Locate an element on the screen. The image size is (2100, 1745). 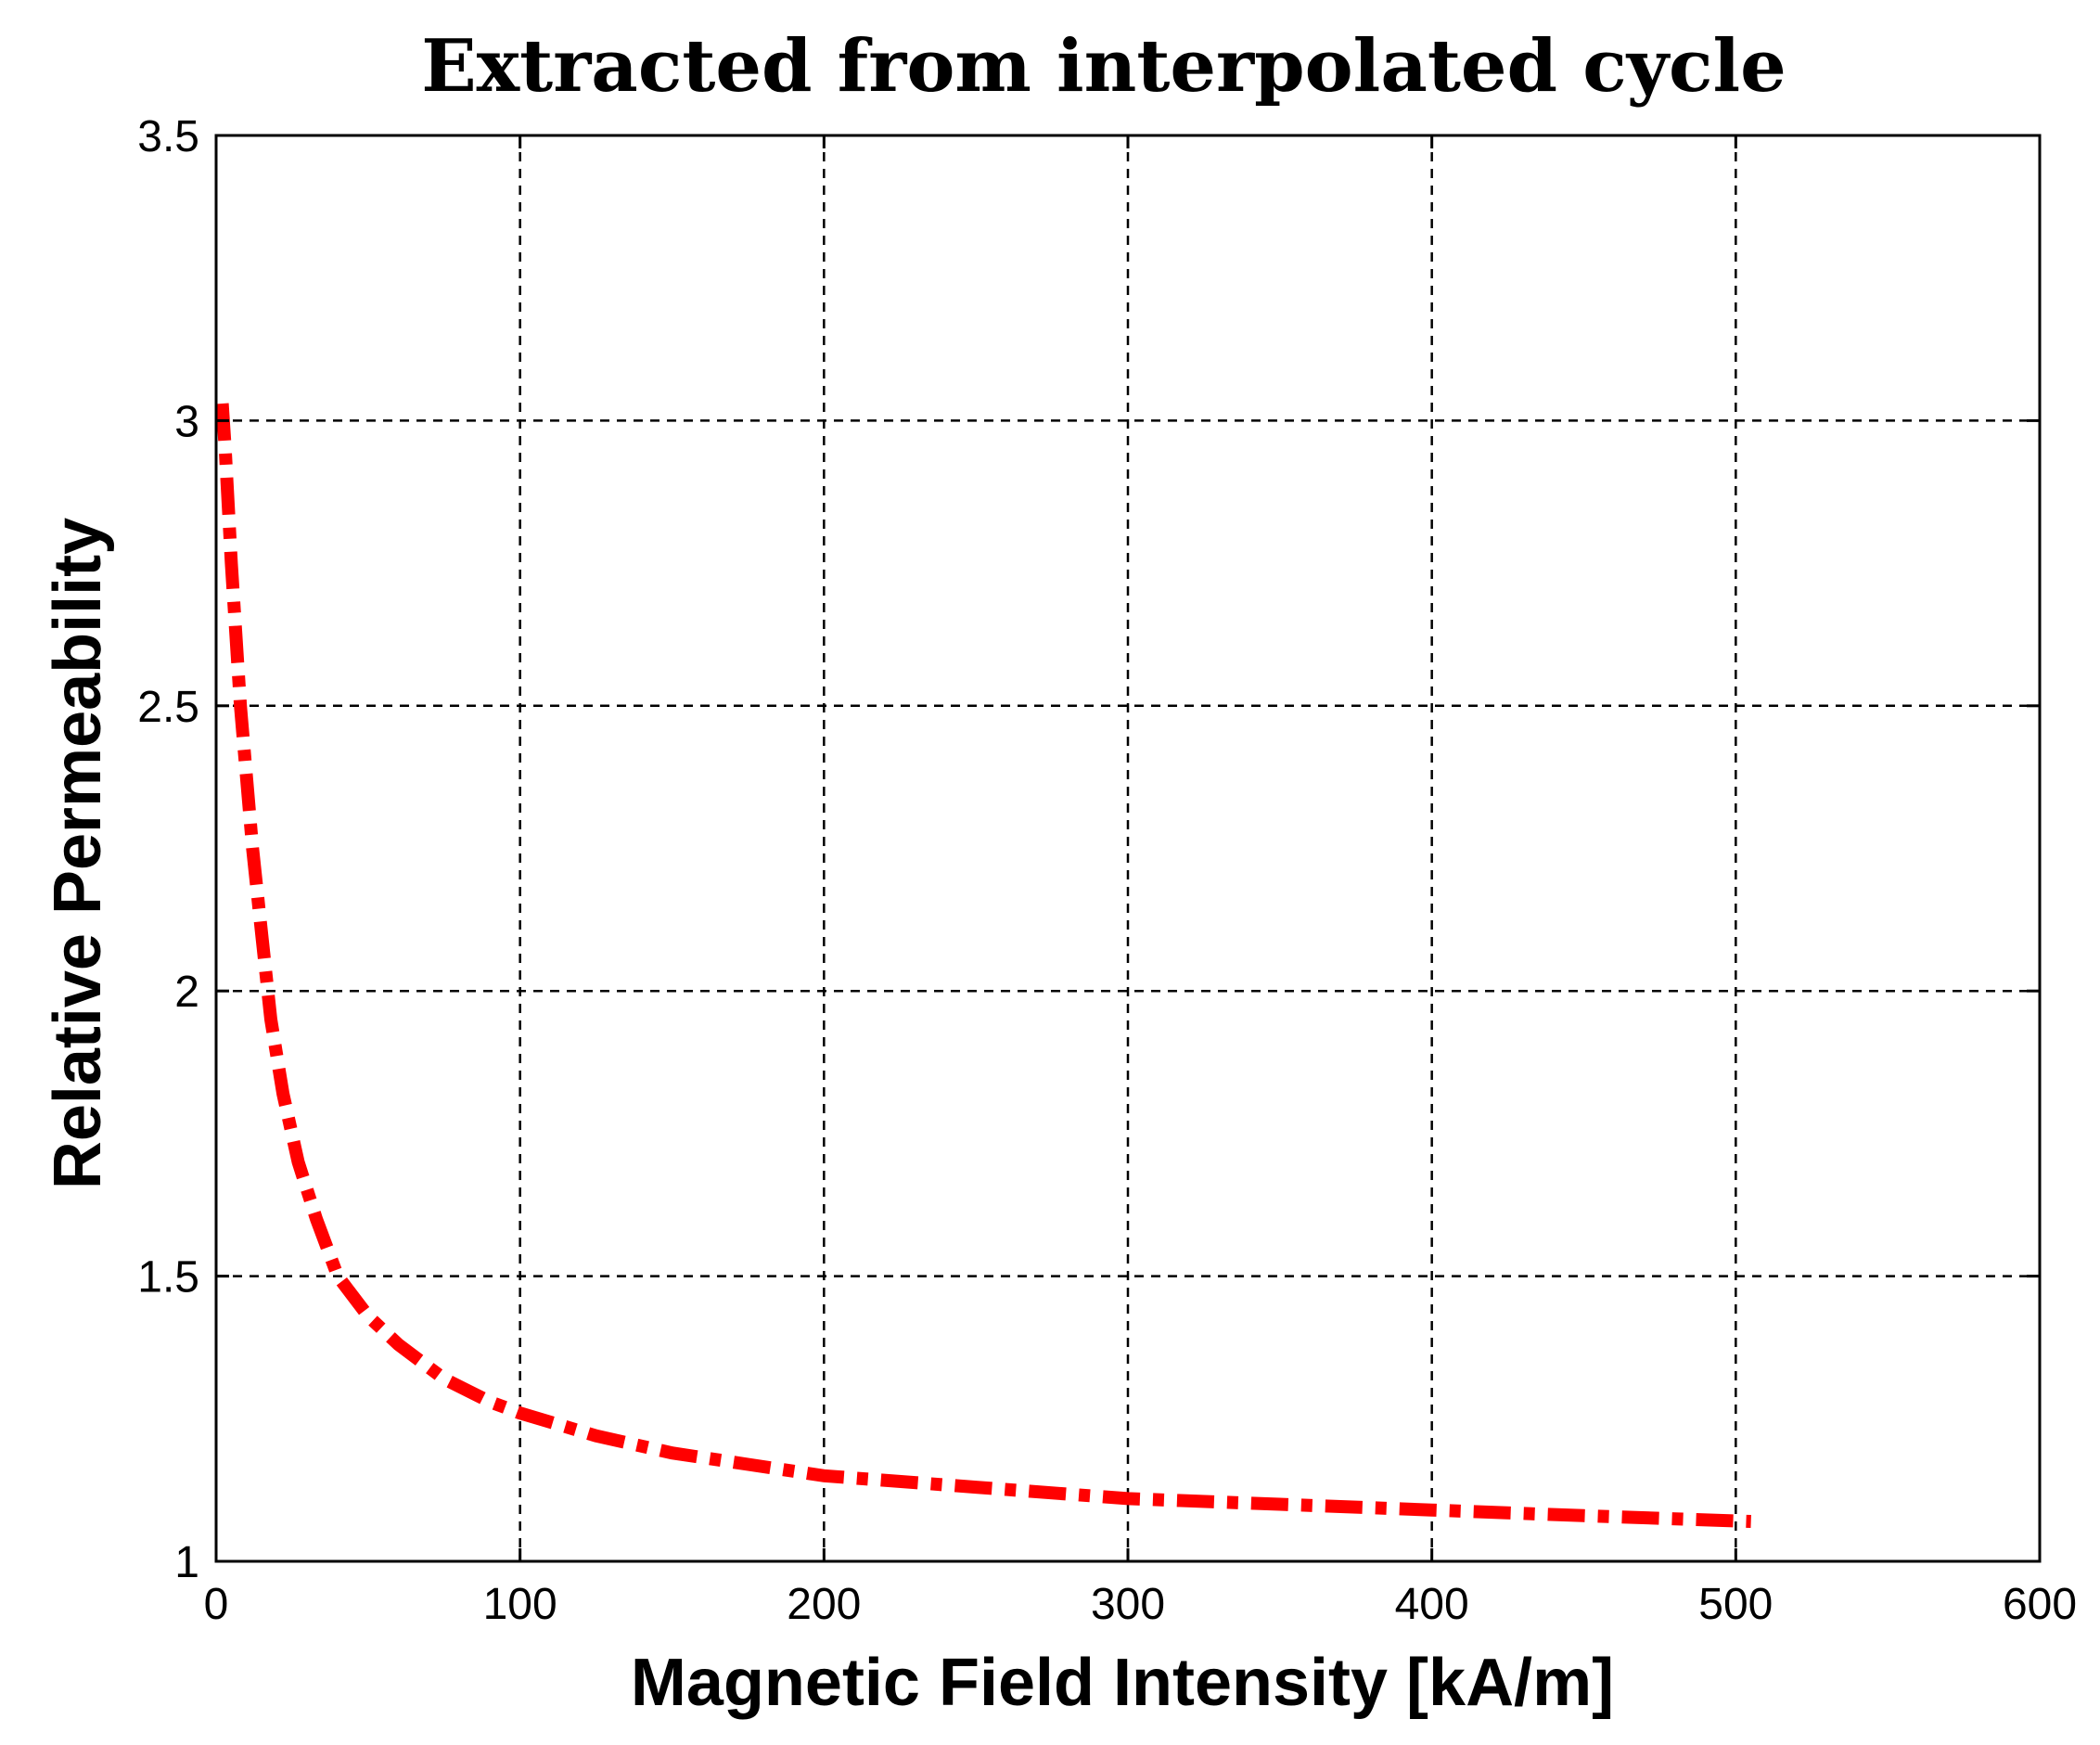
x-tick-label: 200 is located at coordinates (824, 1604).